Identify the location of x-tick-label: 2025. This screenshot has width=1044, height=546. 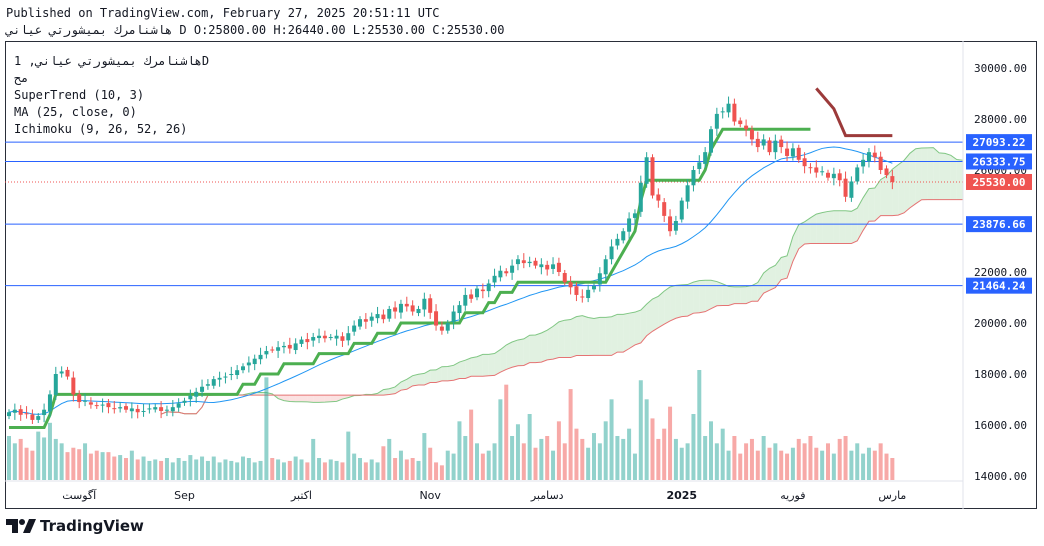
(681, 495).